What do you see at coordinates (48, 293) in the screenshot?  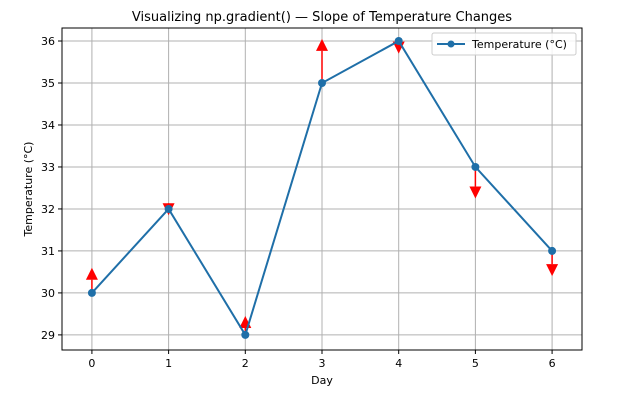 I see `y-tick-label: 30` at bounding box center [48, 293].